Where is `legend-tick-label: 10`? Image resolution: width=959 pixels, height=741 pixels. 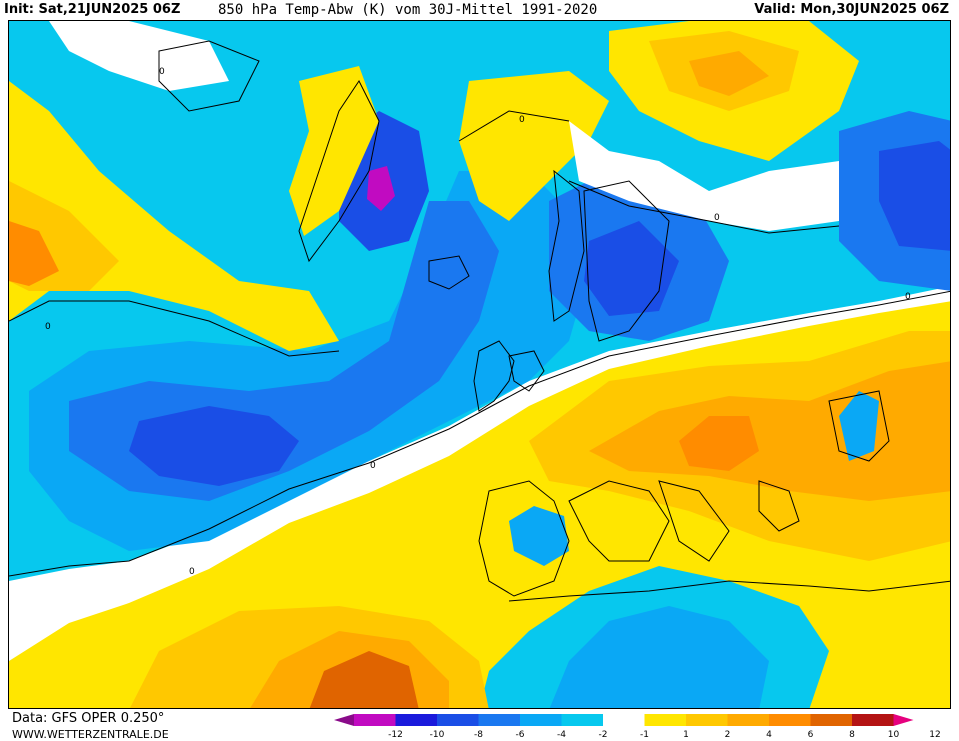
legend-tick-label: 10 is located at coordinates (894, 734).